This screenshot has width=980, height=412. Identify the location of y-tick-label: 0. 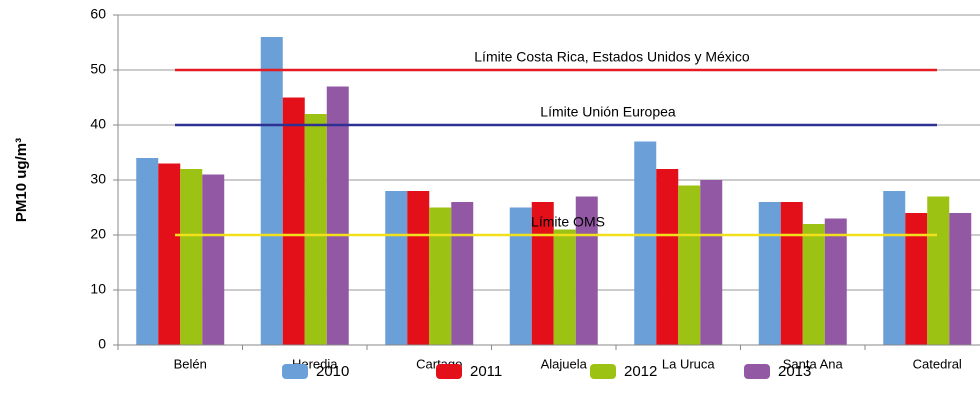
(102, 344).